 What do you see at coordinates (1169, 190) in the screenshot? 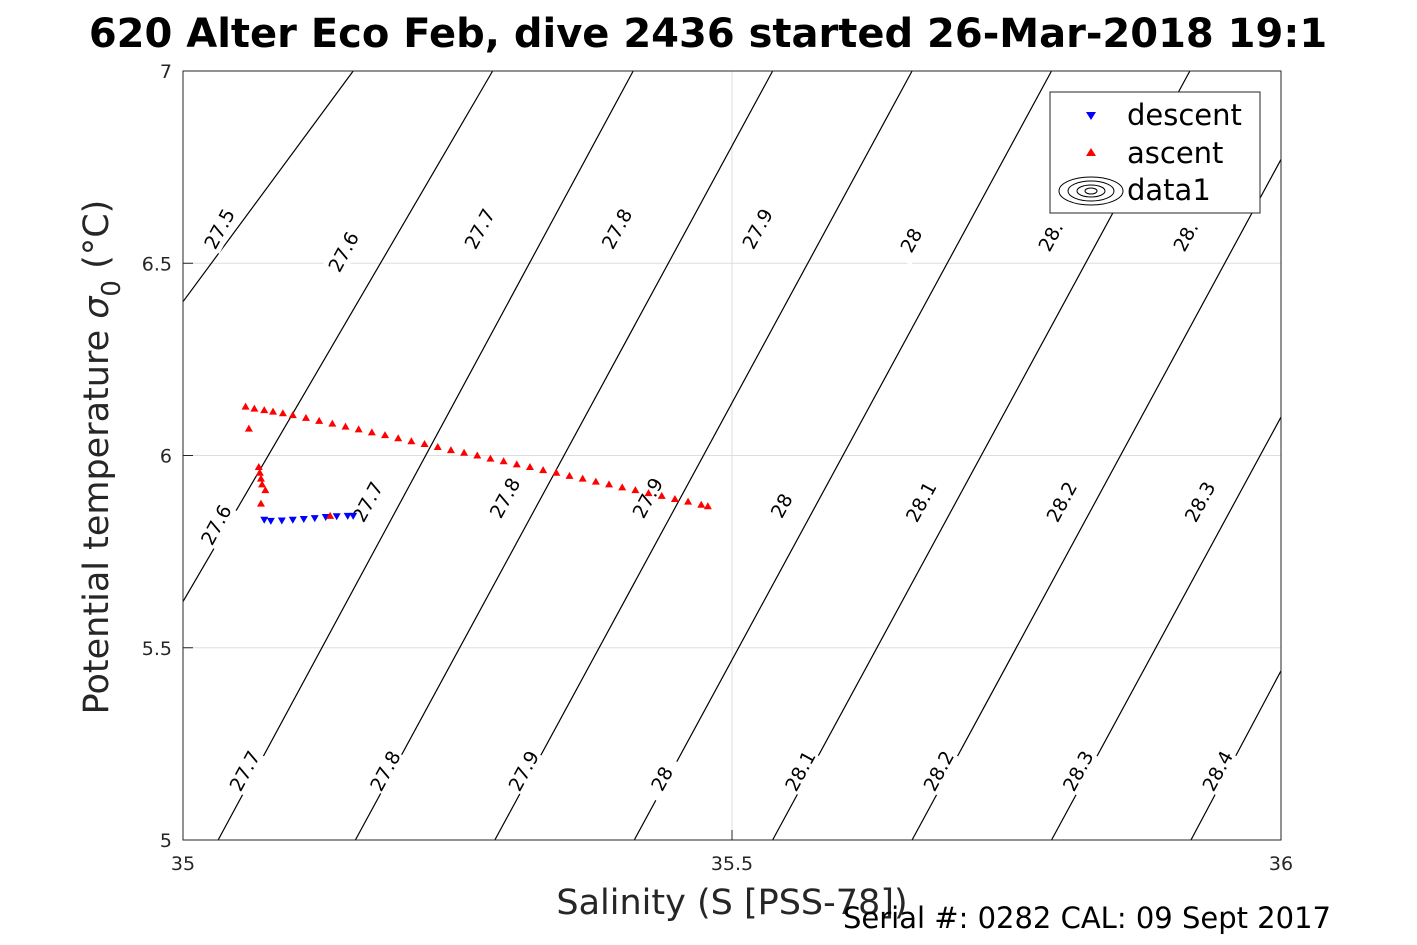
I see `legend-contour-label: data1` at bounding box center [1169, 190].